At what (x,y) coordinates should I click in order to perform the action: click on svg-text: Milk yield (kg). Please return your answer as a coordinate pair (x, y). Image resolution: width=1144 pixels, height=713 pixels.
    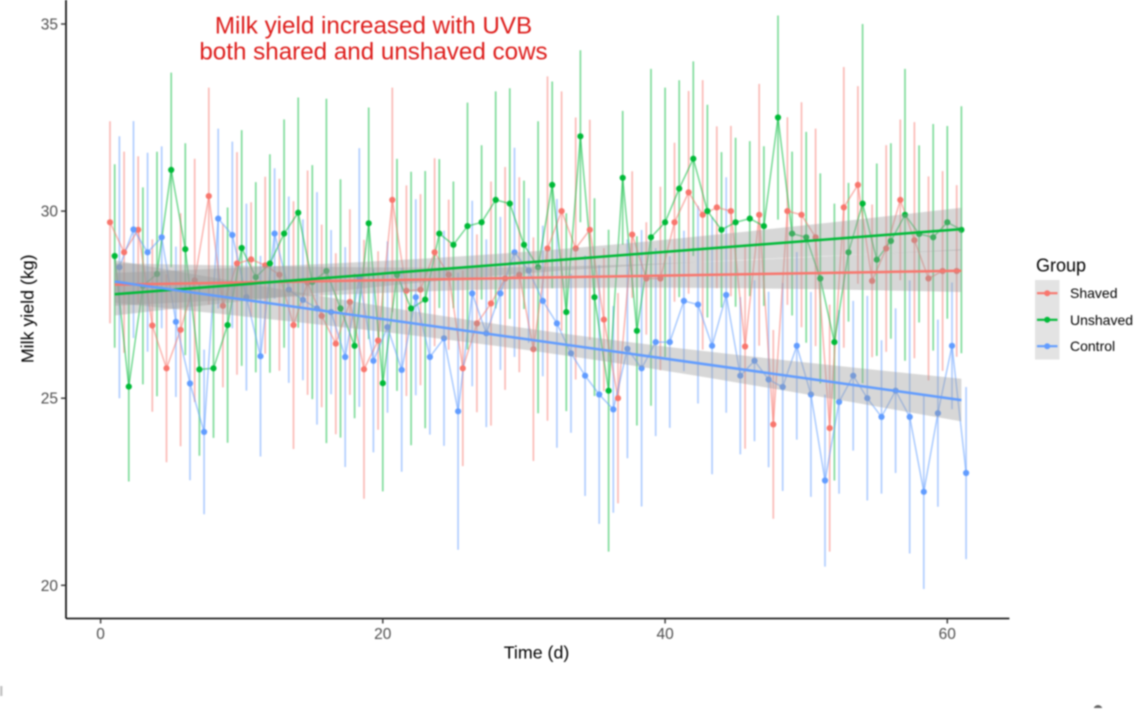
    Looking at the image, I should click on (28, 308).